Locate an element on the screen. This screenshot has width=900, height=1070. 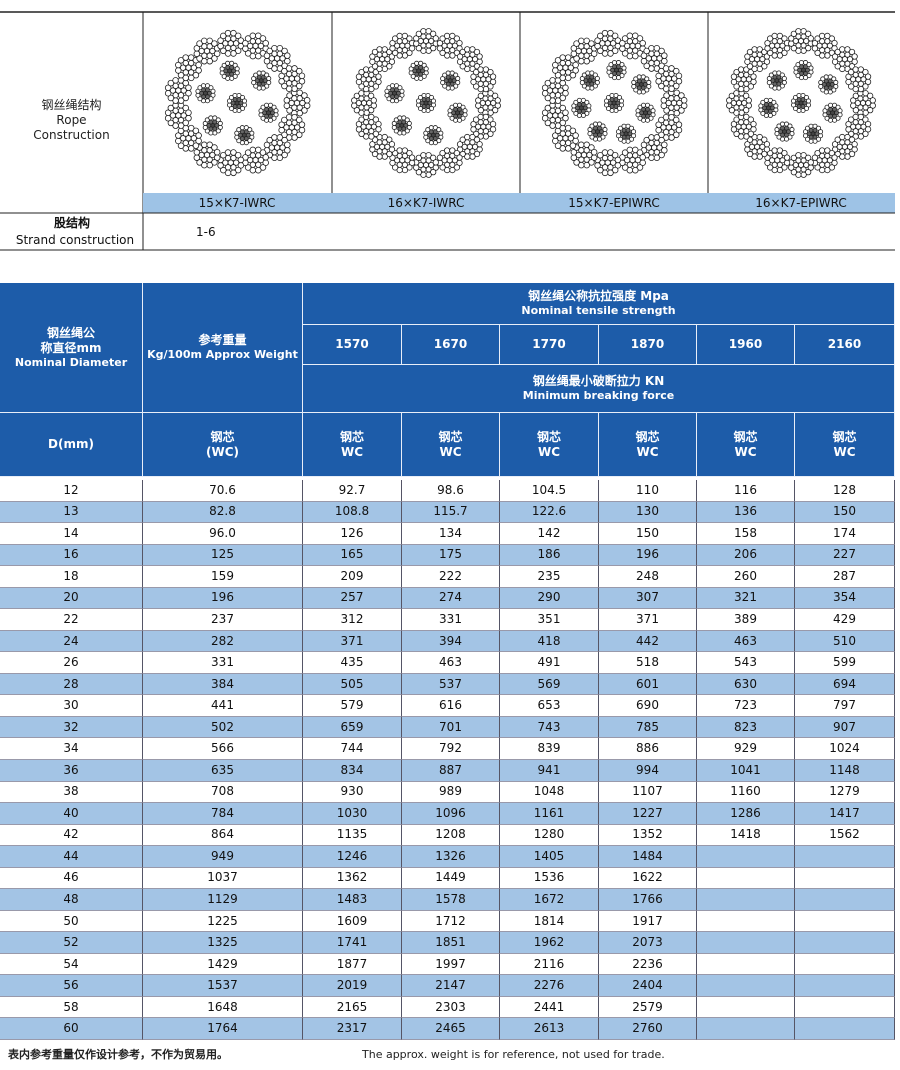
cell-text: 56 is located at coordinates (71, 985).